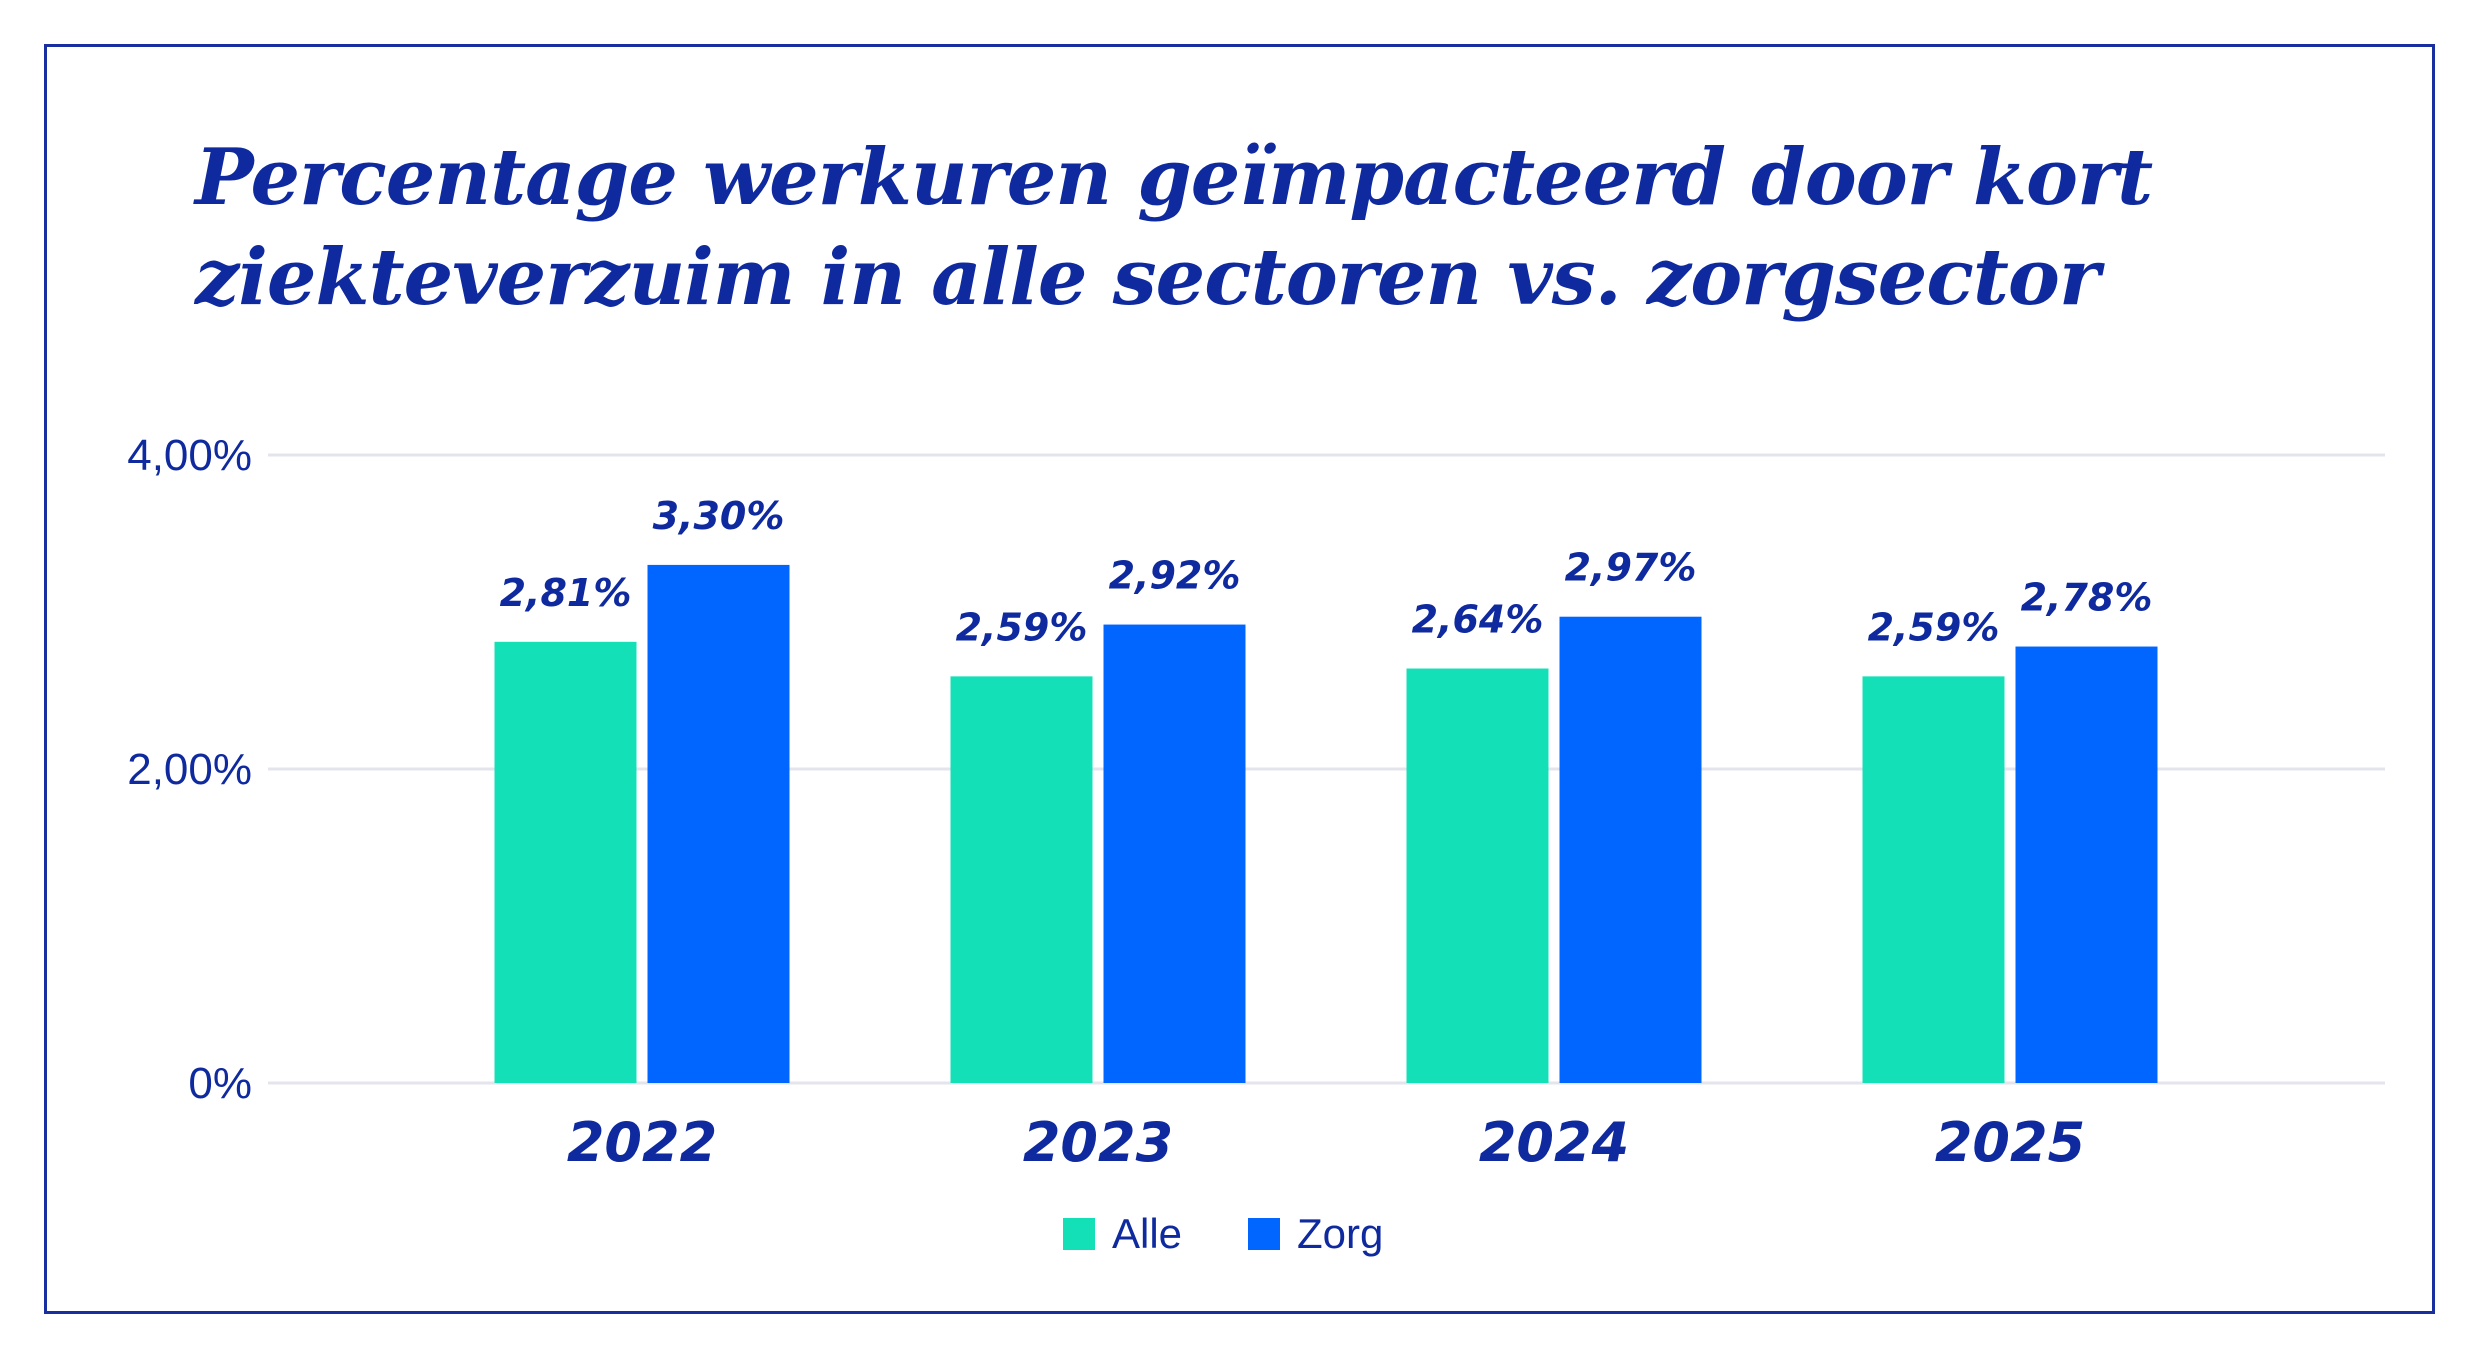  What do you see at coordinates (1223, 1233) in the screenshot?
I see `legend: Alle Zorg` at bounding box center [1223, 1233].